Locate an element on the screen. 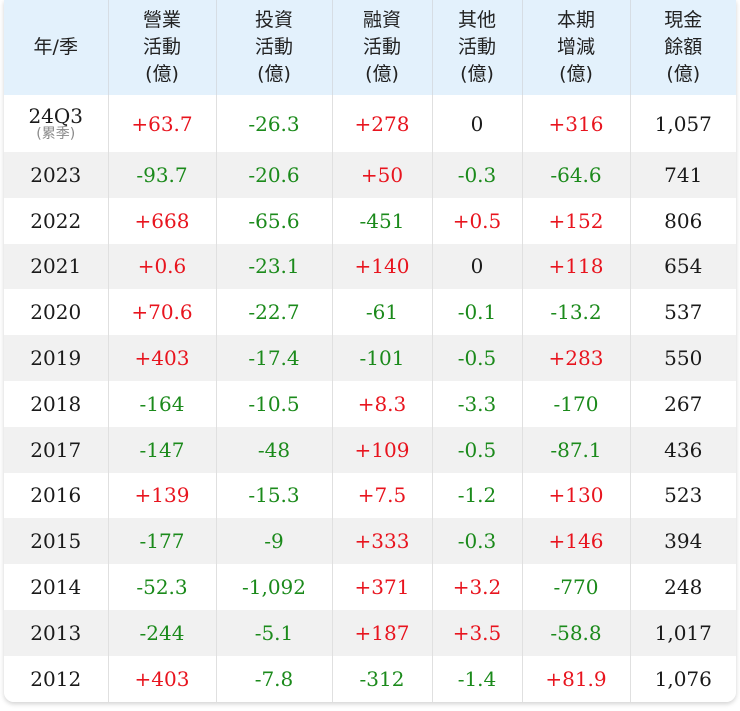 This screenshot has height=711, width=740. period-label: 2017 is located at coordinates (56, 449).